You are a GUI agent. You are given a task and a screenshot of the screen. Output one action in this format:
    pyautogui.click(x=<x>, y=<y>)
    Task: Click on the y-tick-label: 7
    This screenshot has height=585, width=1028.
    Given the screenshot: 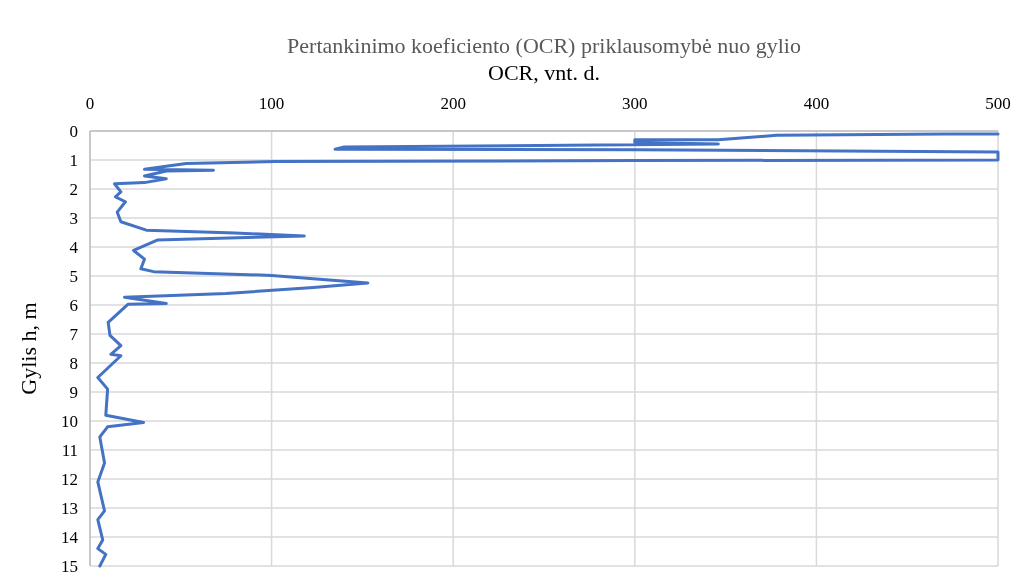 What is the action you would take?
    pyautogui.click(x=74, y=334)
    